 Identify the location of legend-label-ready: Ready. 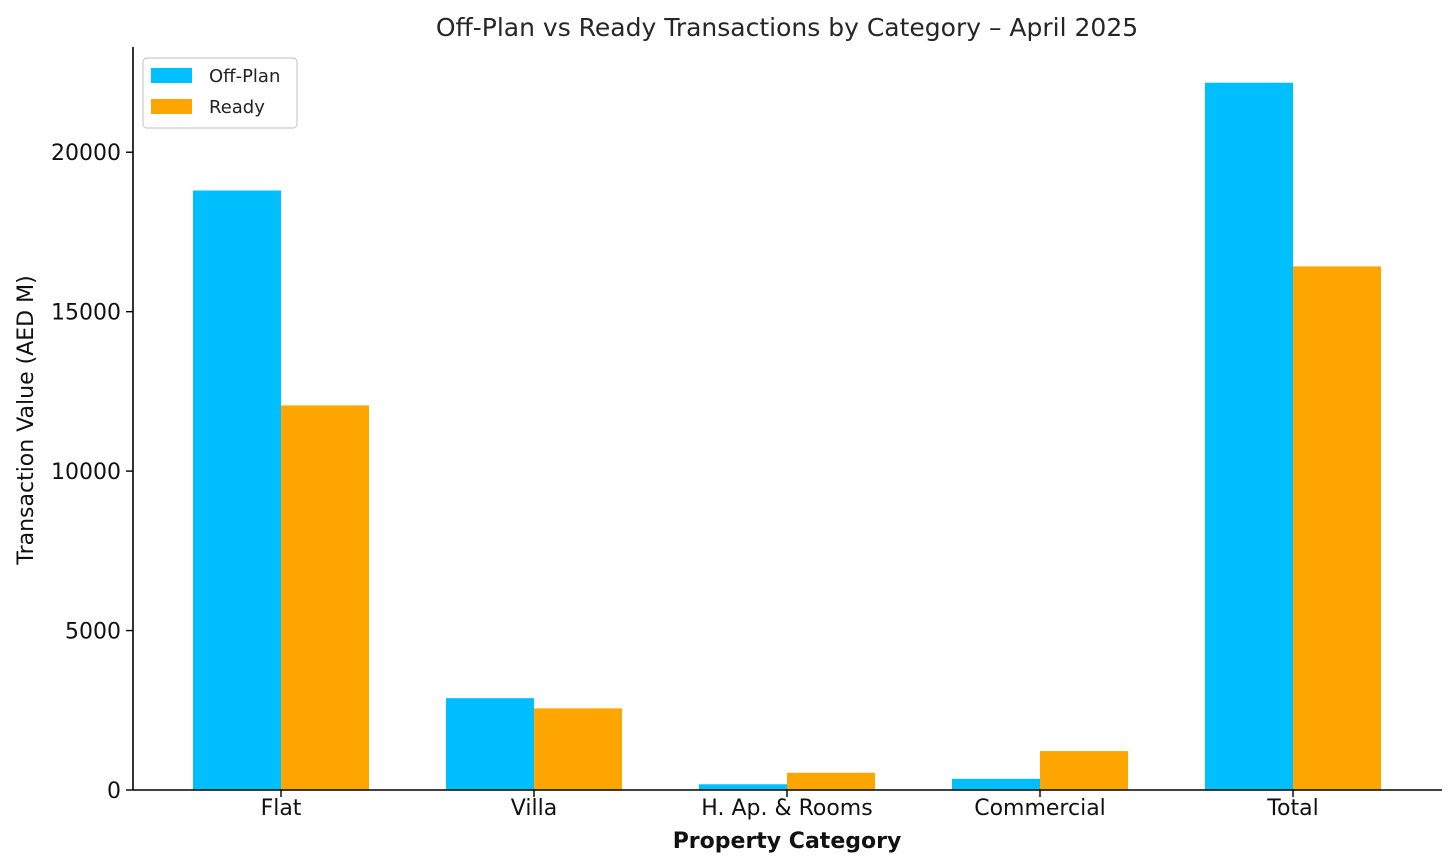
(237, 107).